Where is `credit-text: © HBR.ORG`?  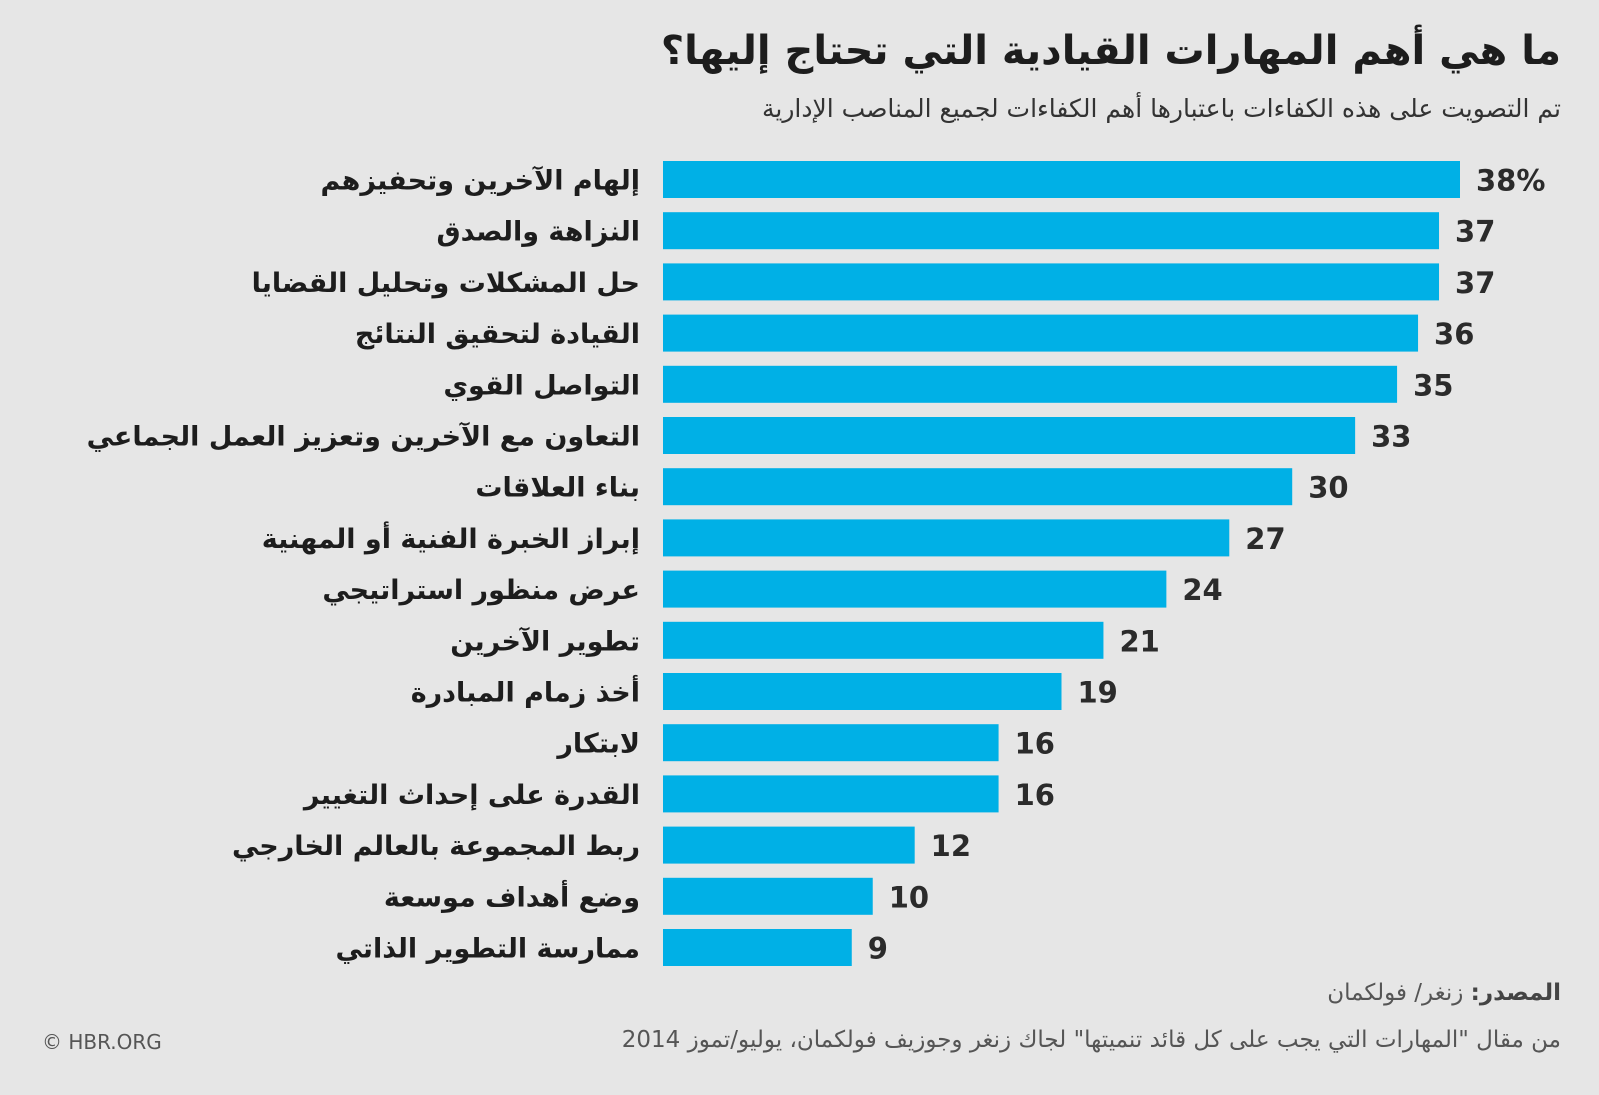
credit-text: © HBR.ORG is located at coordinates (102, 1042).